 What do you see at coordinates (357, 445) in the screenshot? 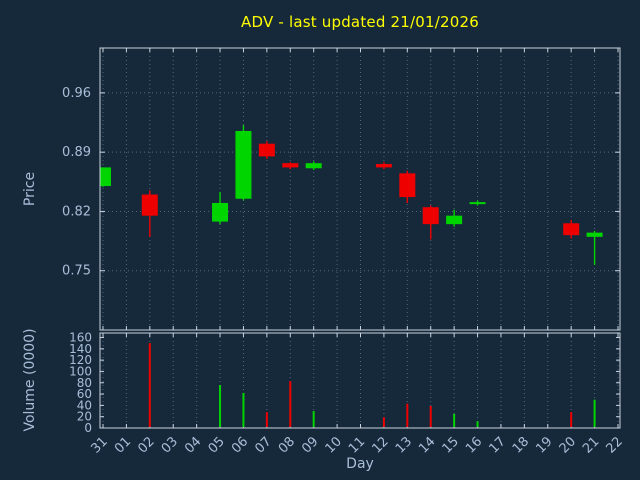
I see `day-tick-label: 11` at bounding box center [357, 445].